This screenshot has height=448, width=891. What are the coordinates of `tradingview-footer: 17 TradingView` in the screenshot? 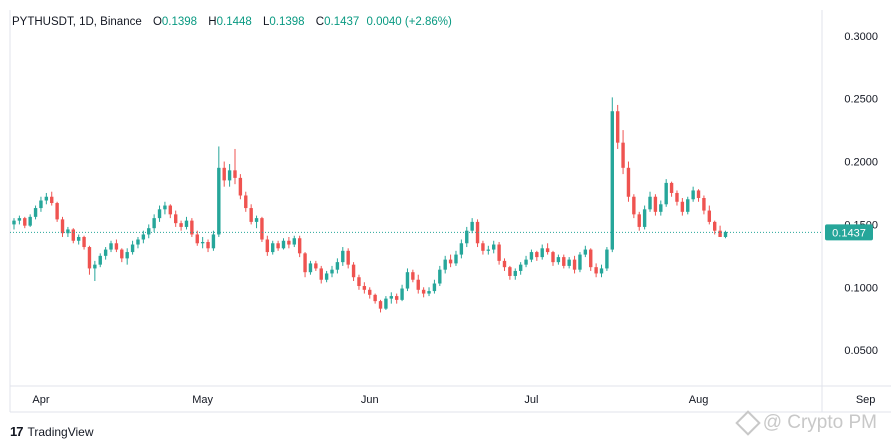 It's located at (52, 431).